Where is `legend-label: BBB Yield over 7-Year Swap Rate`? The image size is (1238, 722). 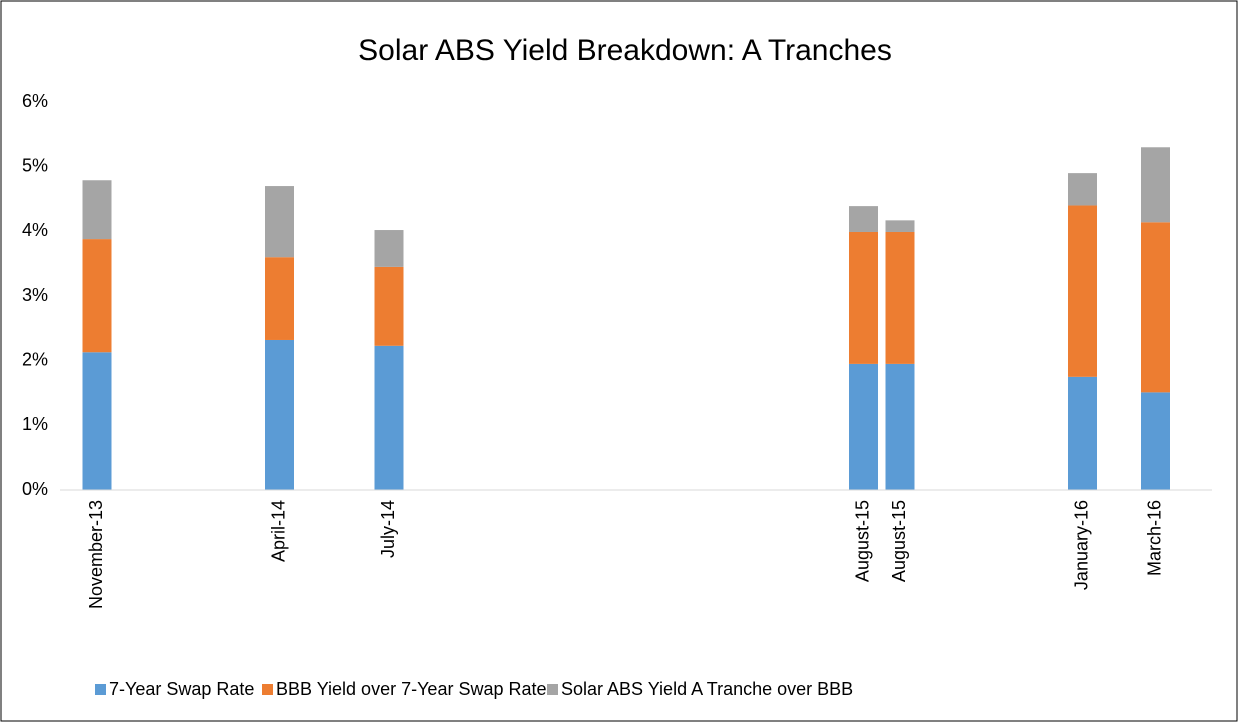 legend-label: BBB Yield over 7-Year Swap Rate is located at coordinates (411, 689).